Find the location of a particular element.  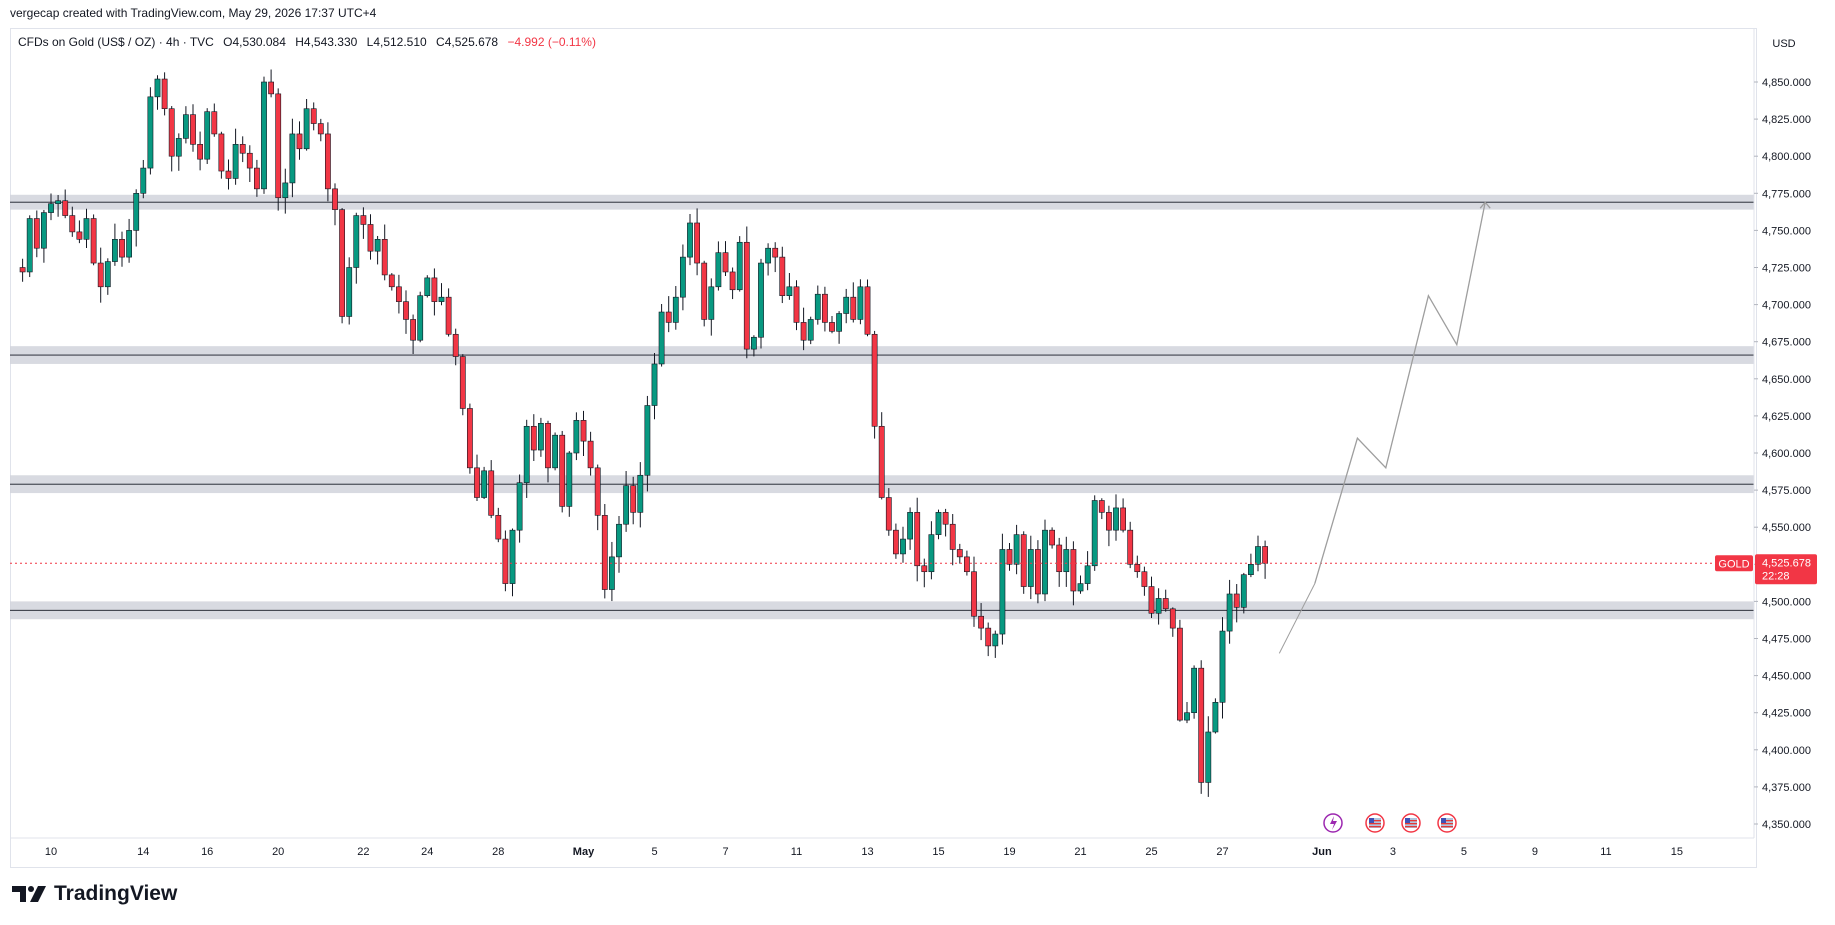

price-tick-label: 4,500.000 is located at coordinates (1786, 602).